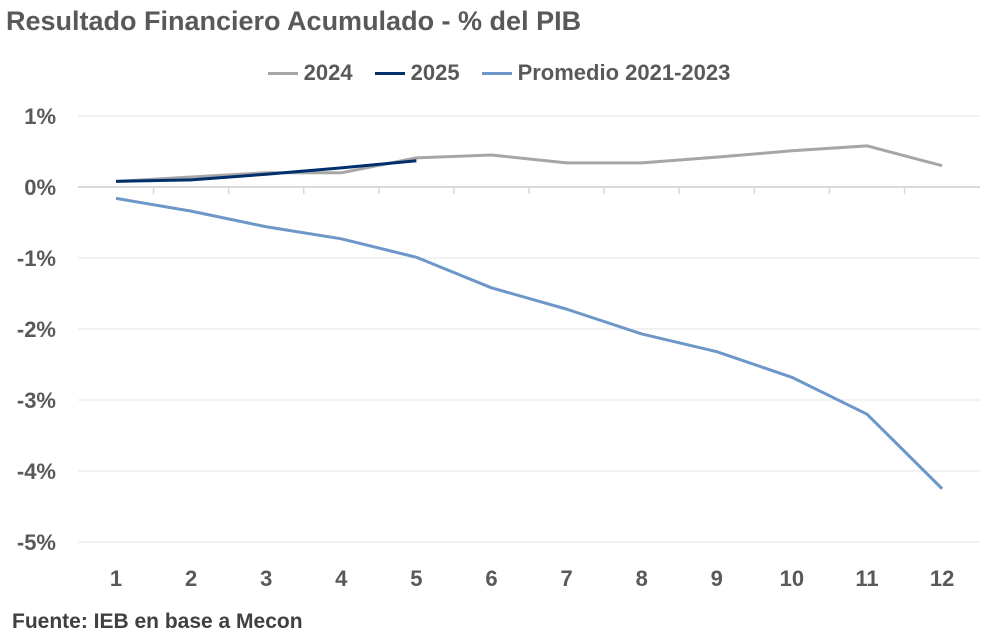  I want to click on y-tick-label: -4%, so click(36, 471).